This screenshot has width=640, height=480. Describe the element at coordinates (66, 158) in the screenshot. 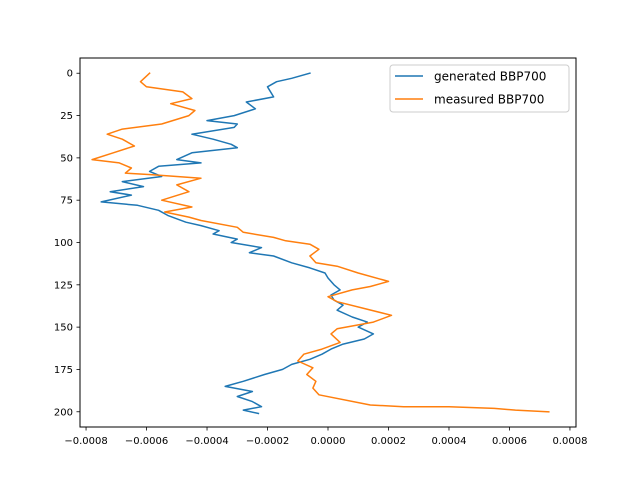

I see `y-tick-label: 50` at that location.